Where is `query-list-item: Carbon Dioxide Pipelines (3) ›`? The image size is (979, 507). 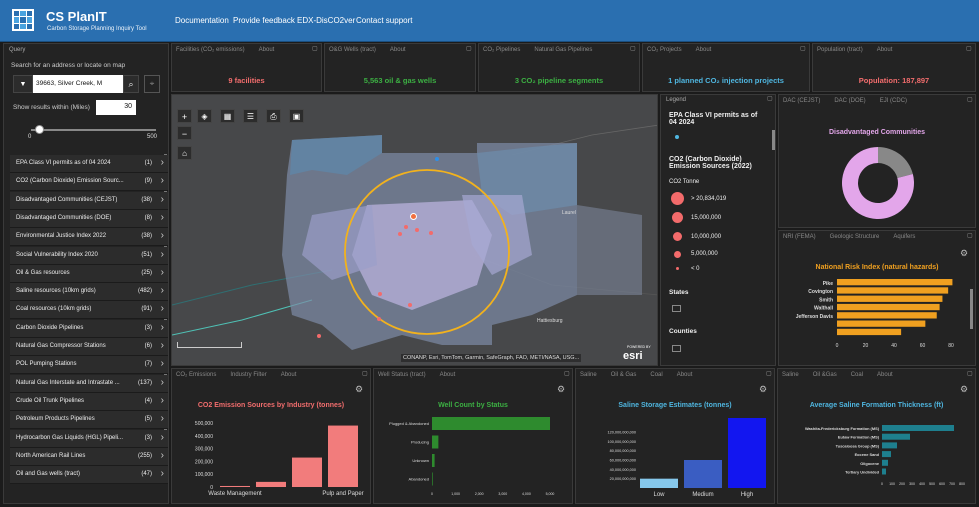 query-list-item: Carbon Dioxide Pipelines (3) › is located at coordinates (89, 328).